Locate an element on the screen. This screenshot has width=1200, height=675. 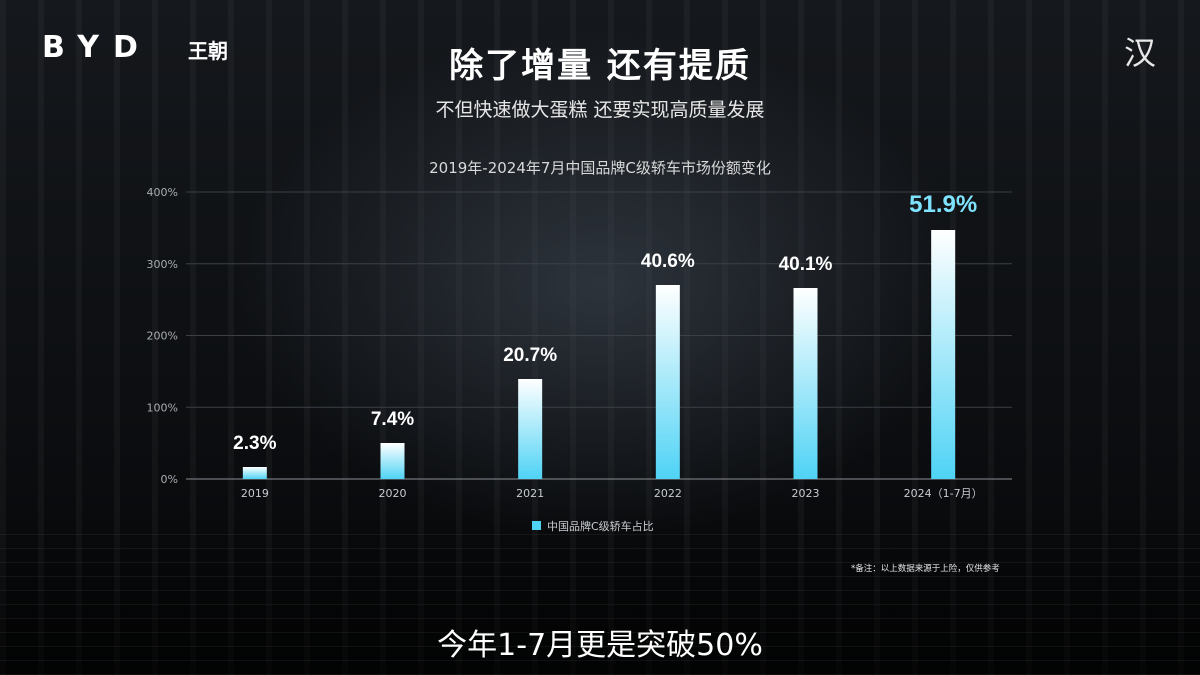
x-tick-label: 2020 is located at coordinates (393, 493).